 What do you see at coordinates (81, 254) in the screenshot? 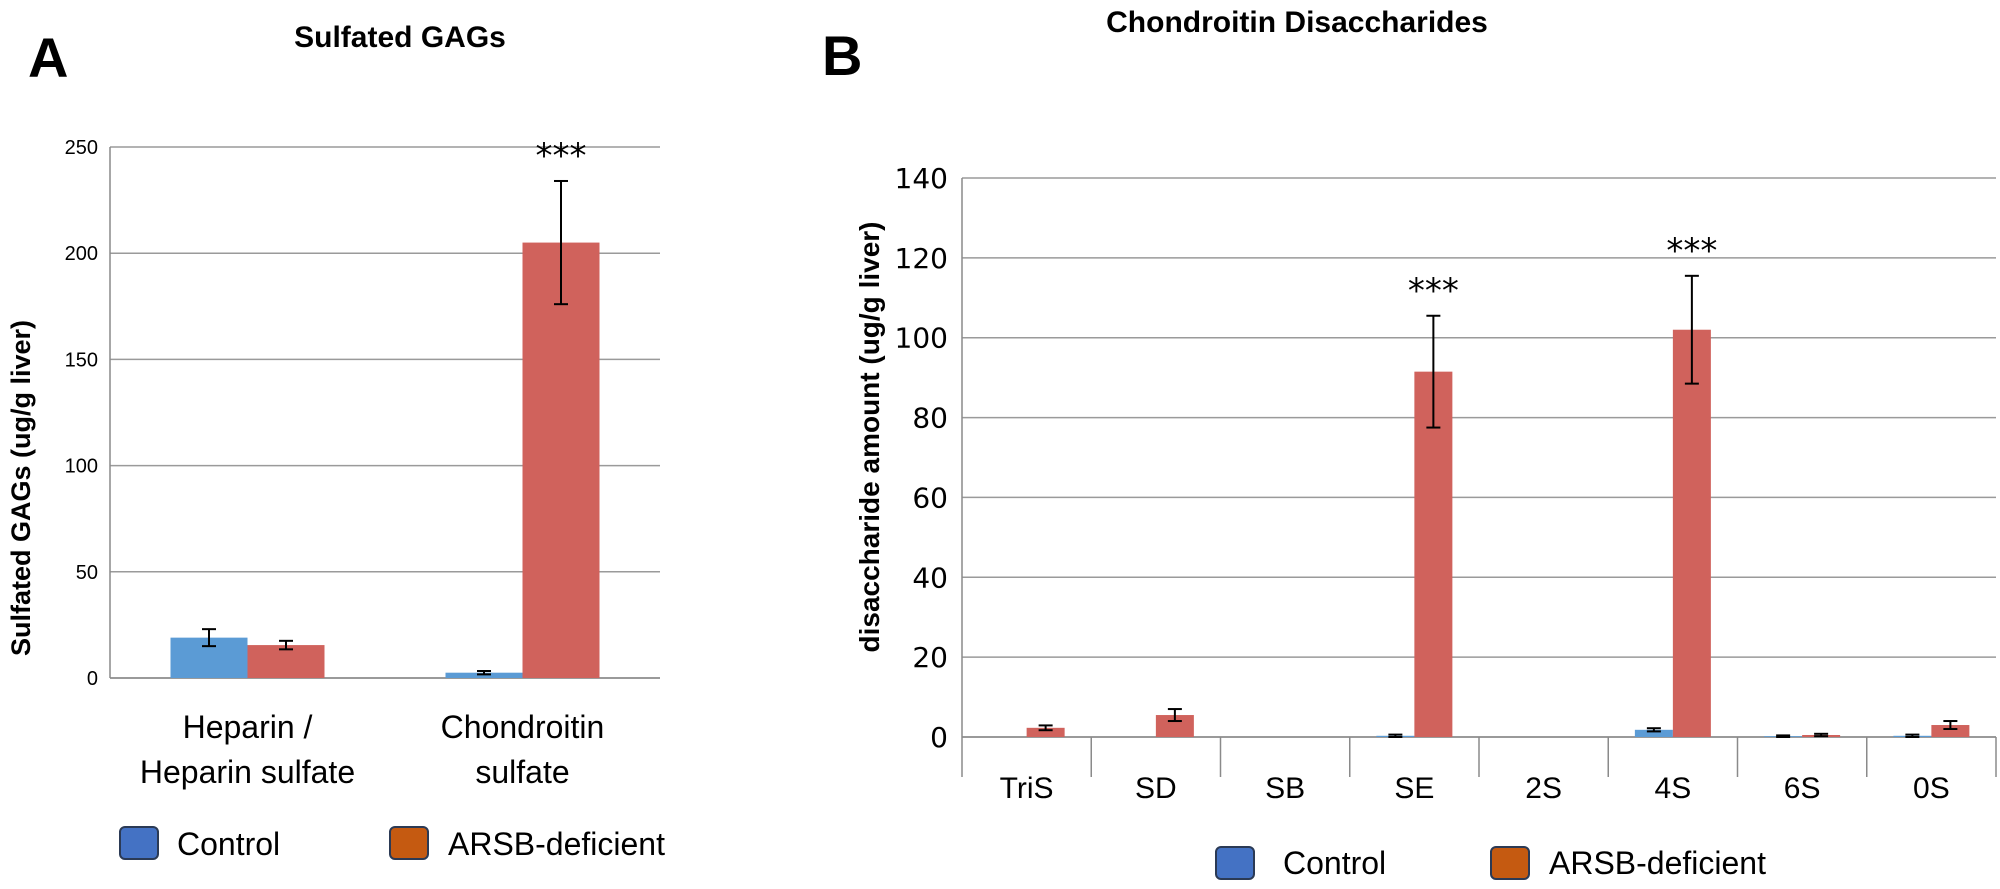
I see `chart-a-ytick-label: 200` at bounding box center [81, 254].